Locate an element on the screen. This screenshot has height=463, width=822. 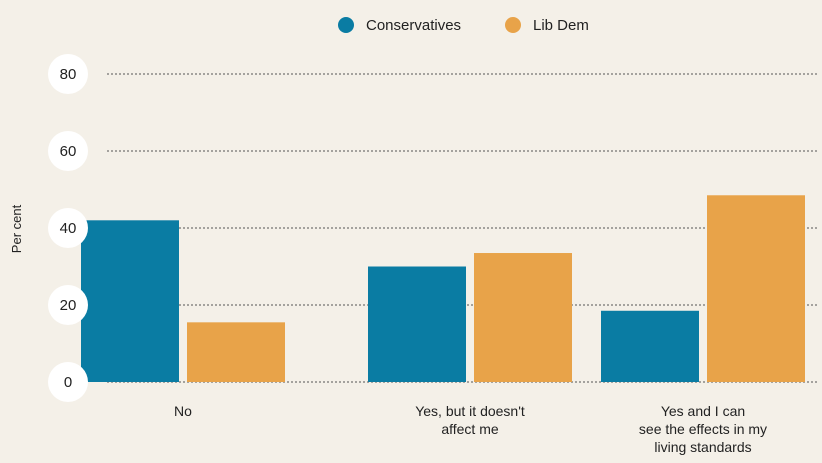
y-tick-label: 80 is located at coordinates (68, 74).